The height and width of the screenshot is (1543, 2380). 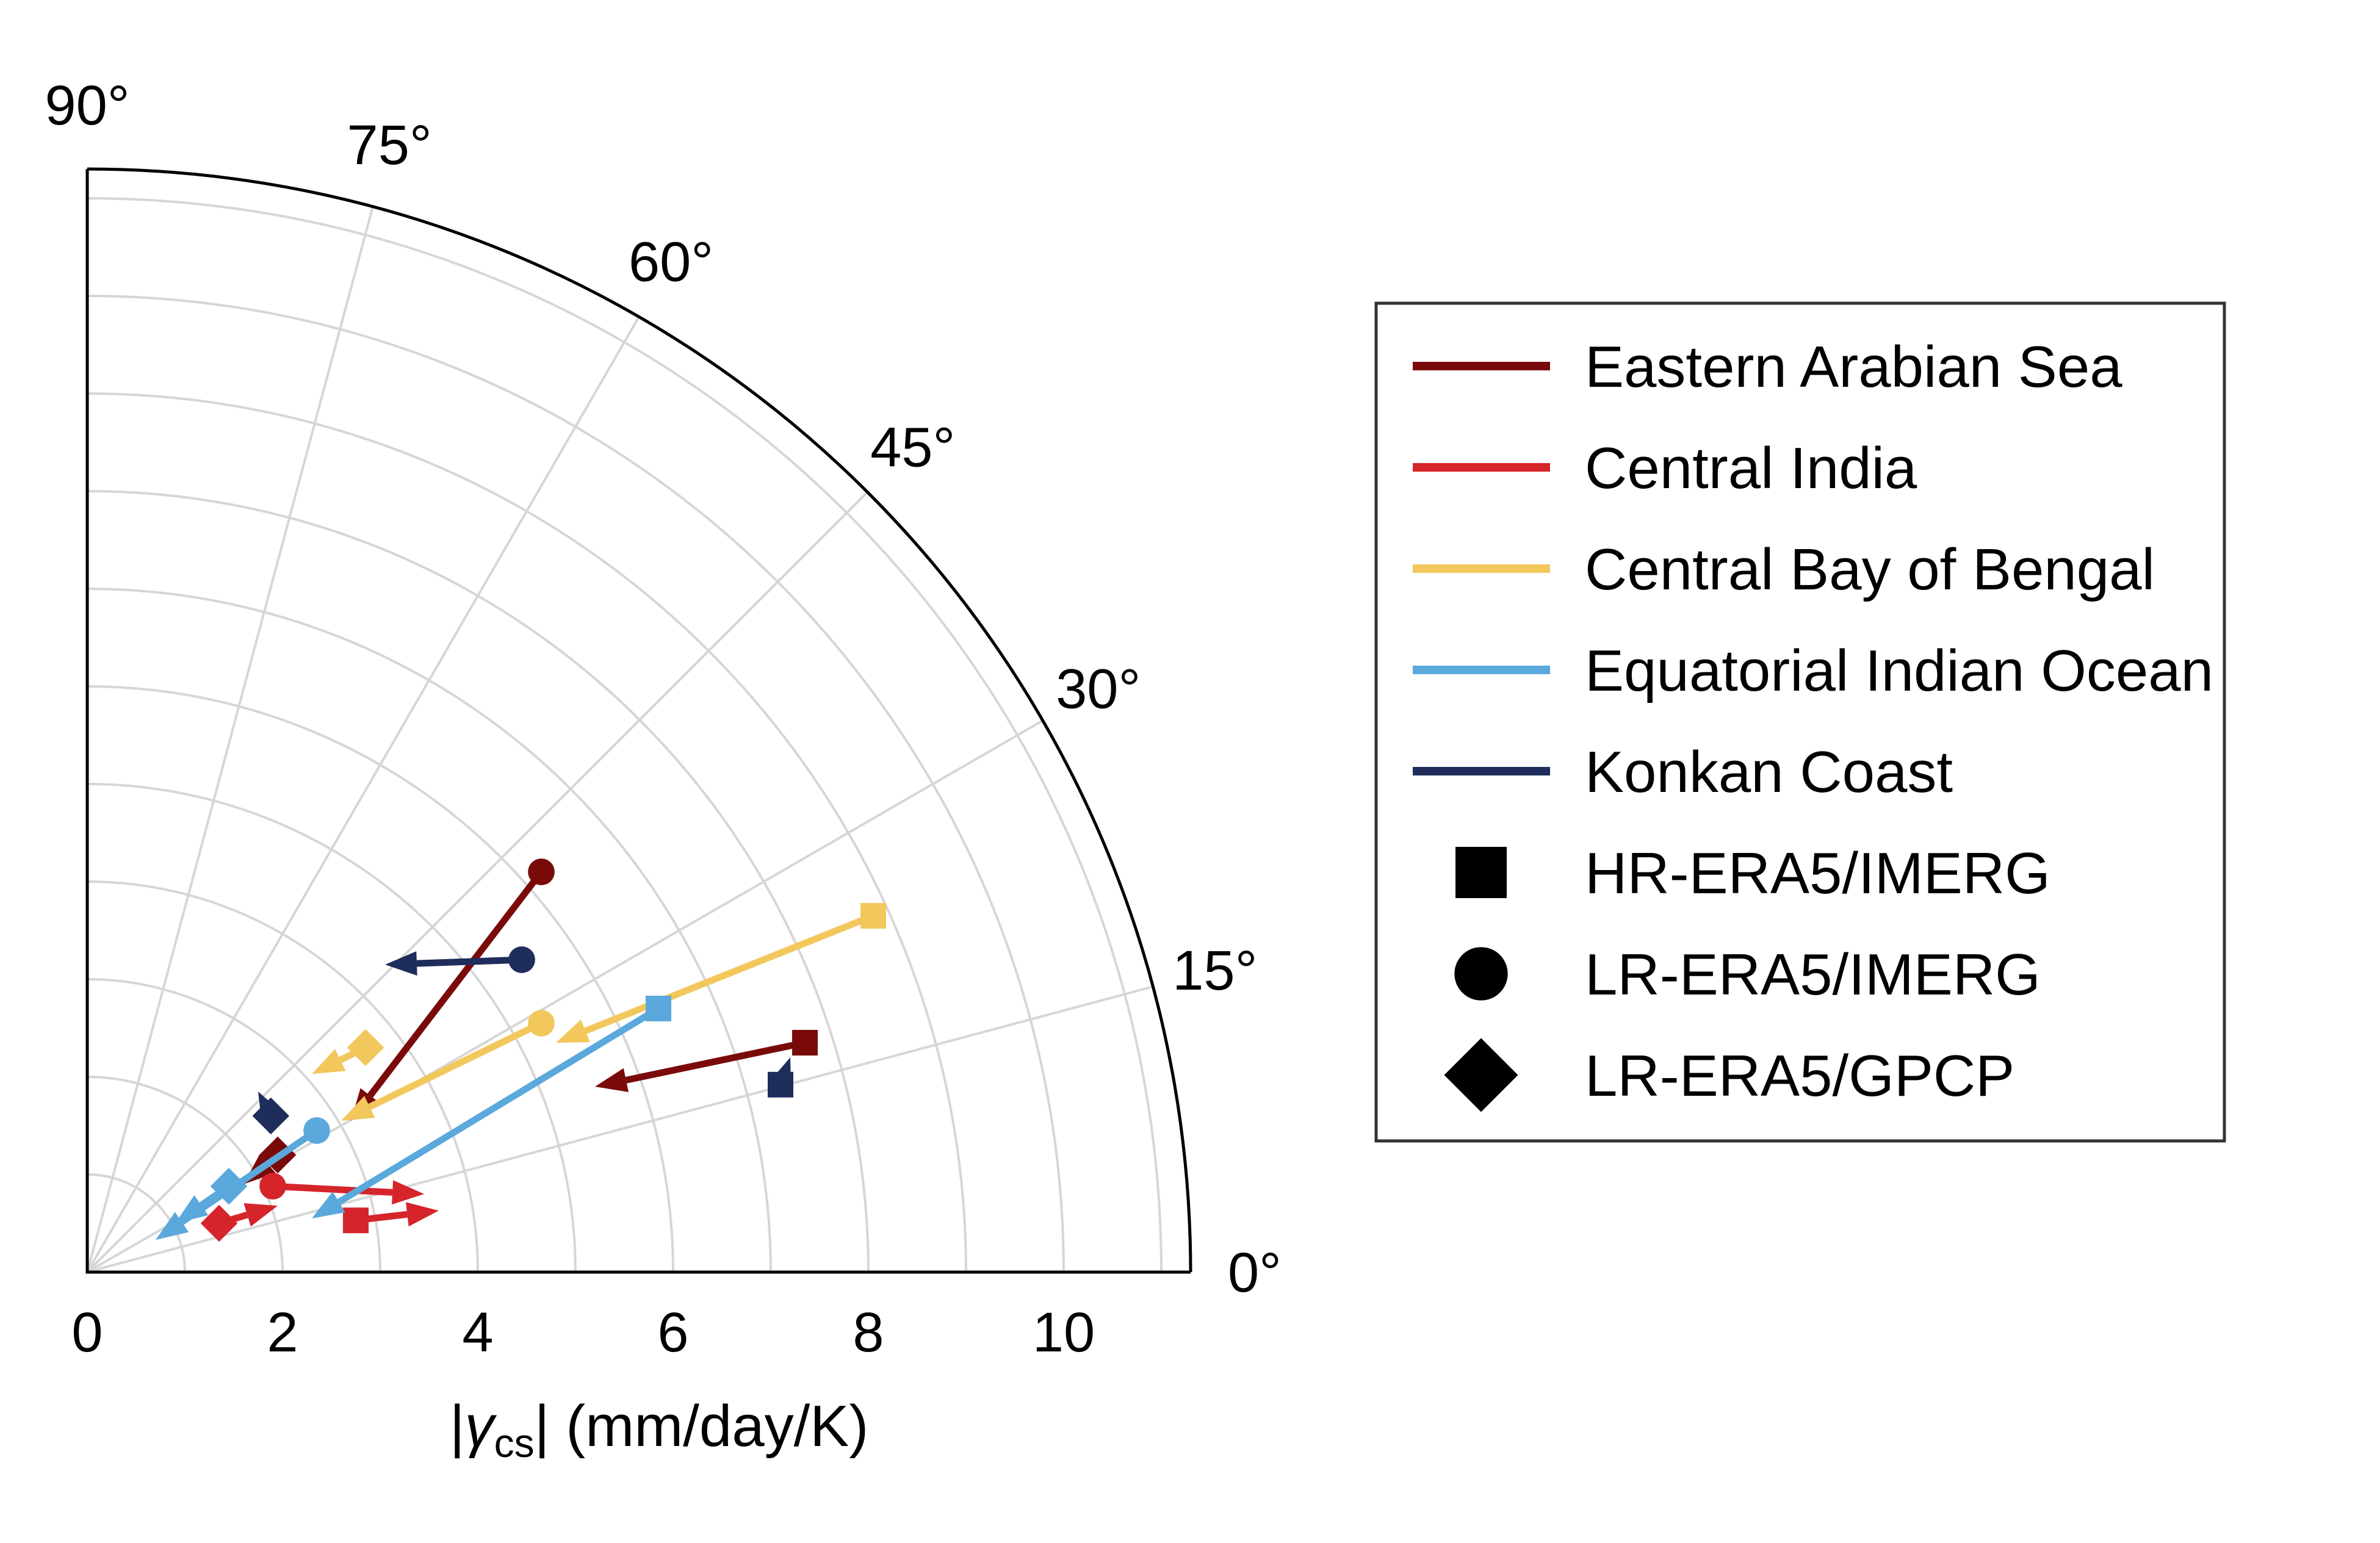 I want to click on data-arrows, so click(x=521, y=1050).